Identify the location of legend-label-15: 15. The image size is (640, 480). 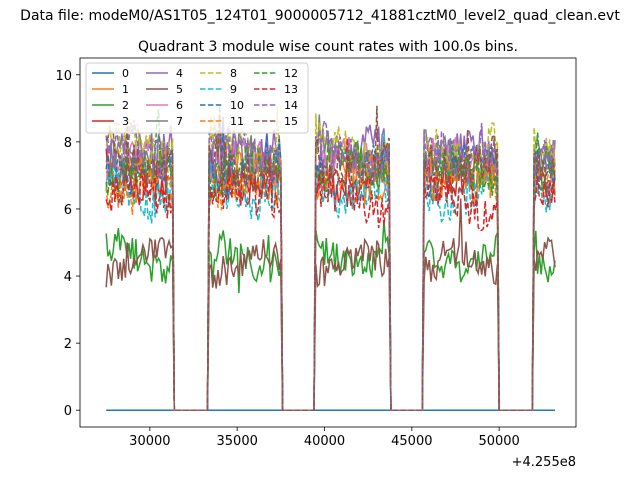
(291, 121).